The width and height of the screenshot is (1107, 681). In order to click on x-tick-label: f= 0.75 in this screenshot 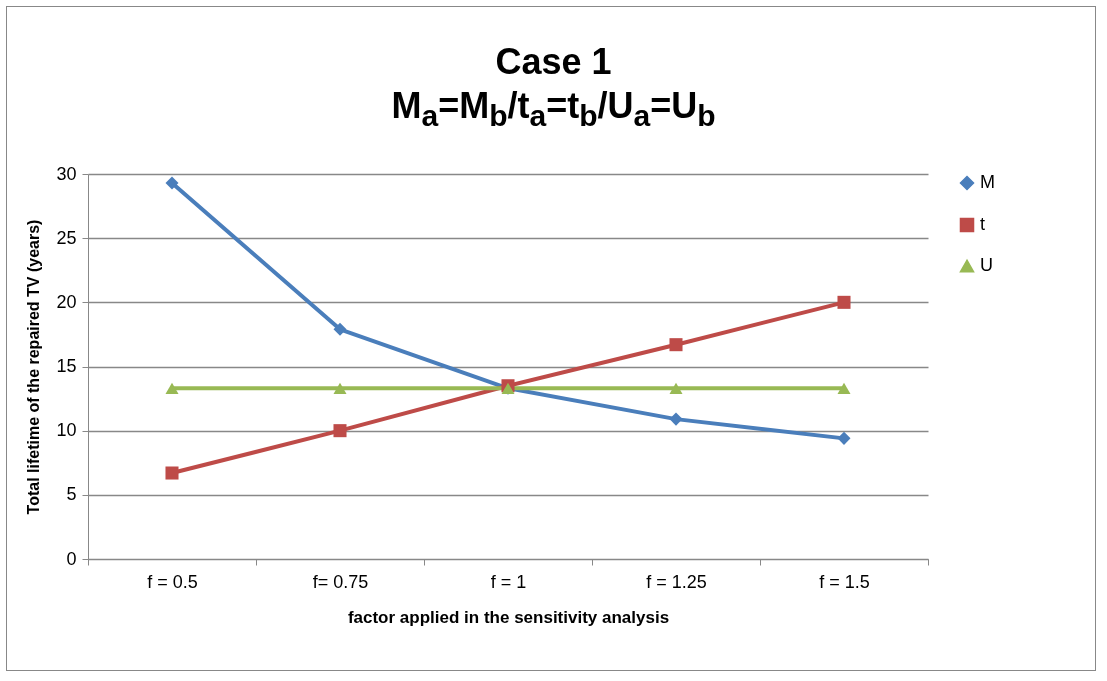, I will do `click(340, 581)`.